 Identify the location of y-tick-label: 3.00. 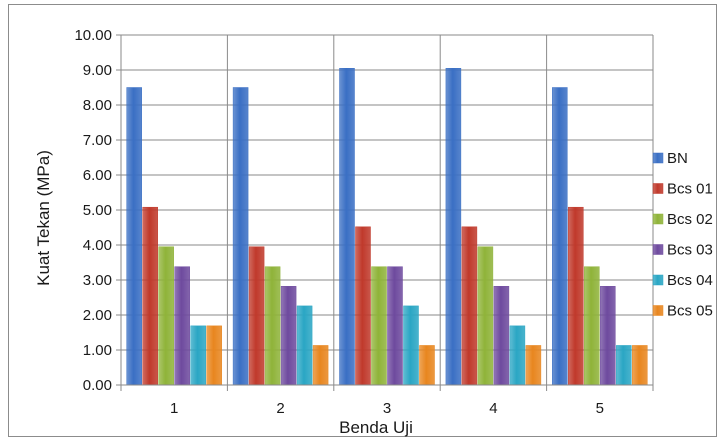
(97, 280).